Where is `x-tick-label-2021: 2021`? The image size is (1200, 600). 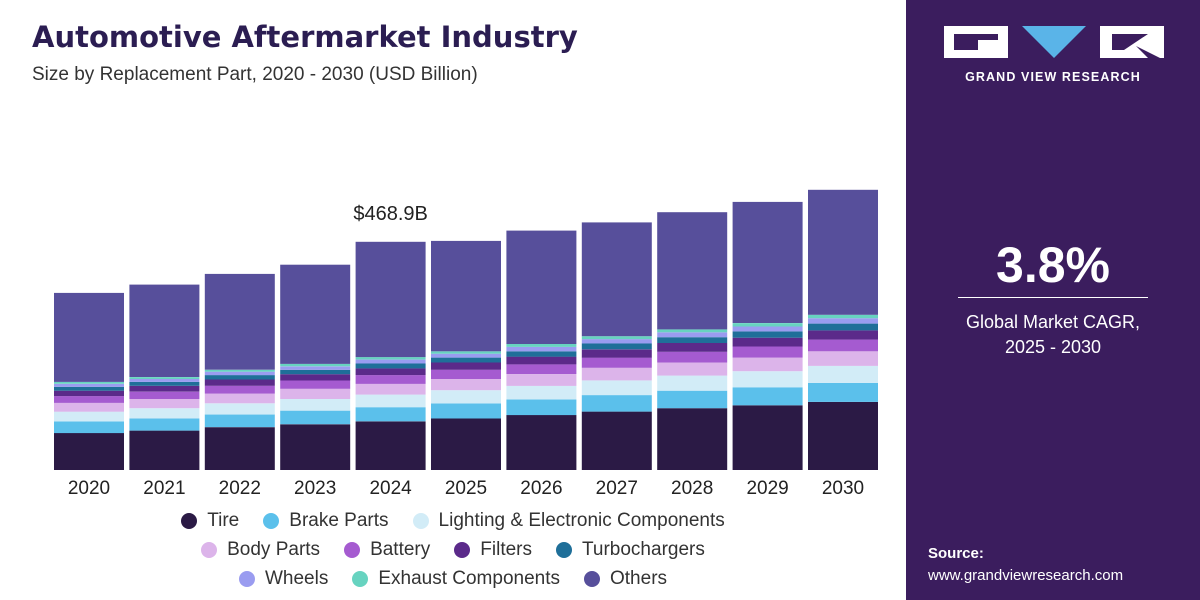 x-tick-label-2021: 2021 is located at coordinates (164, 488).